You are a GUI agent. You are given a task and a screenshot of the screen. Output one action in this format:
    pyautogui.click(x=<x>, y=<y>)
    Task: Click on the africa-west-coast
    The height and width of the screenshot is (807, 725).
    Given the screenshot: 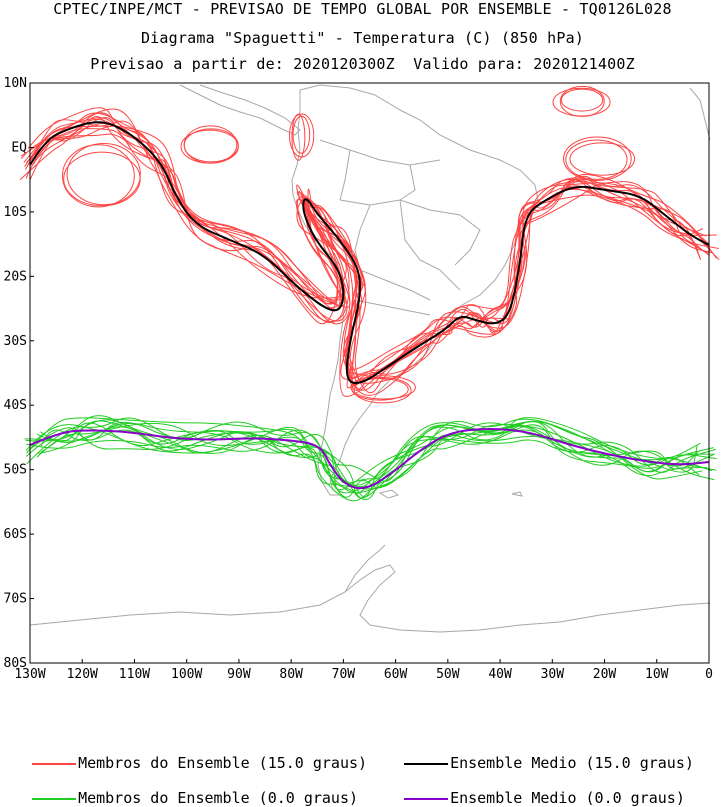 What is the action you would take?
    pyautogui.click(x=700, y=114)
    